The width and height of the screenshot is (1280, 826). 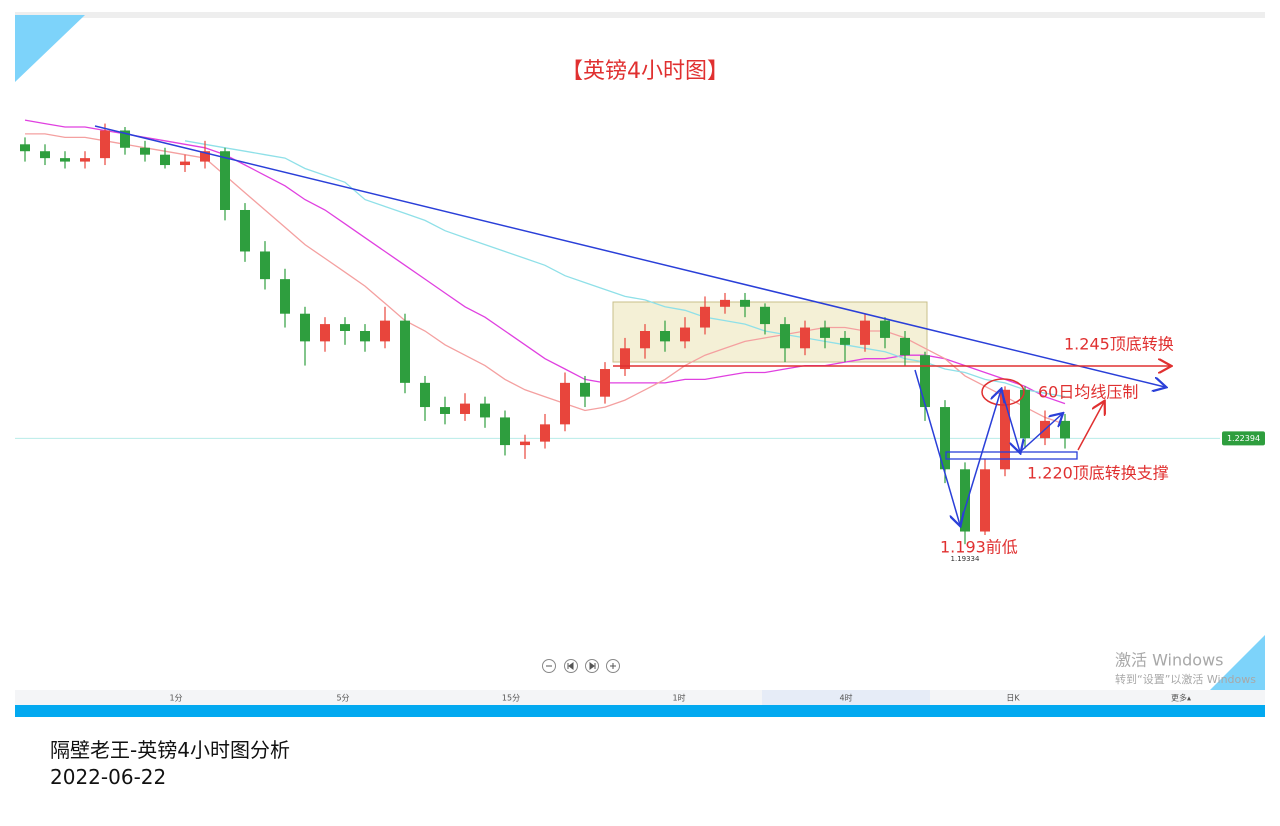 What do you see at coordinates (1088, 392) in the screenshot?
I see `annotation: 60日均线压制` at bounding box center [1088, 392].